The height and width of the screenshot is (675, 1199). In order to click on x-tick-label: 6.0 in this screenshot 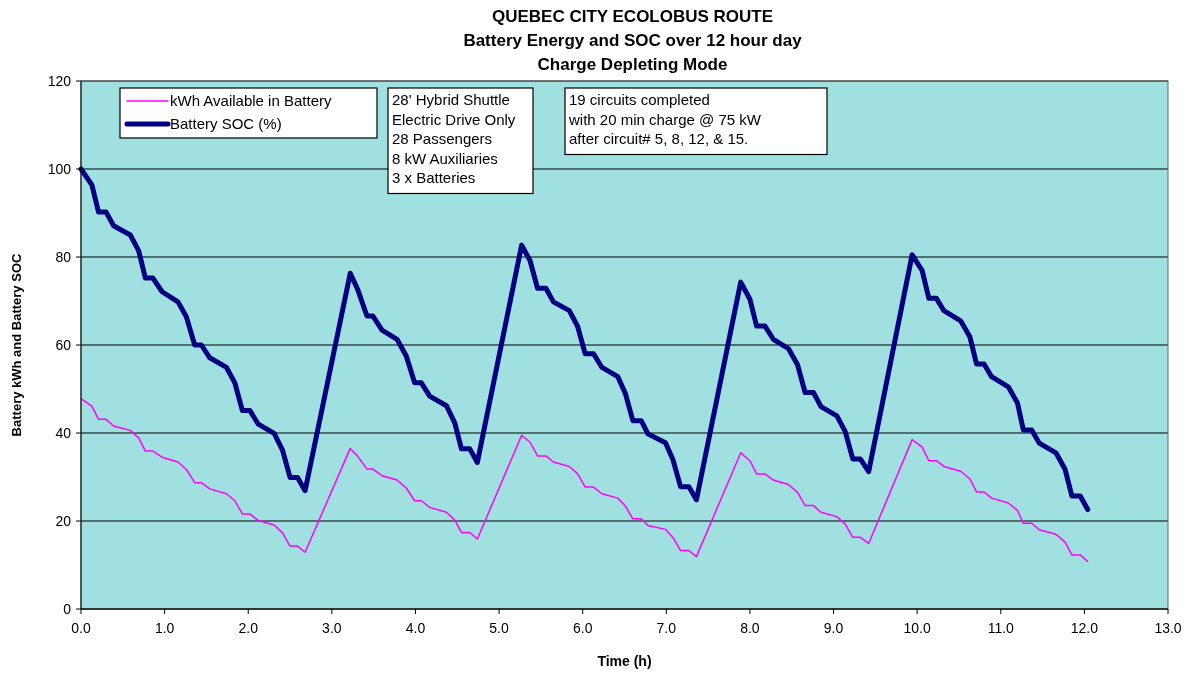, I will do `click(582, 628)`.